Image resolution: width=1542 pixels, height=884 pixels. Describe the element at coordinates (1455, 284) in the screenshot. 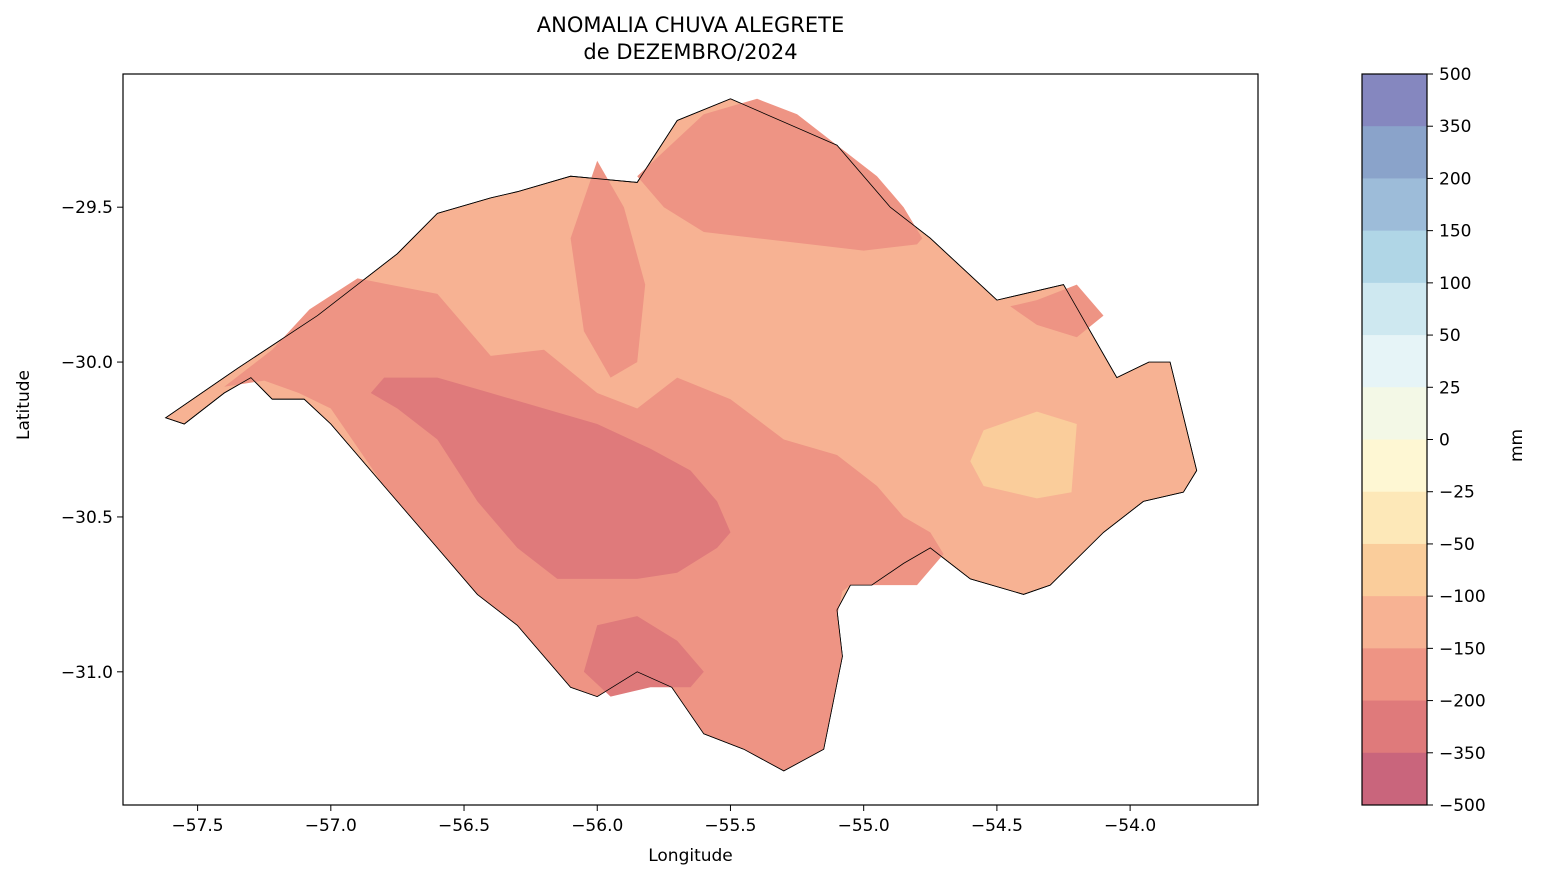

I see `colorbar-tick-label: 100` at that location.